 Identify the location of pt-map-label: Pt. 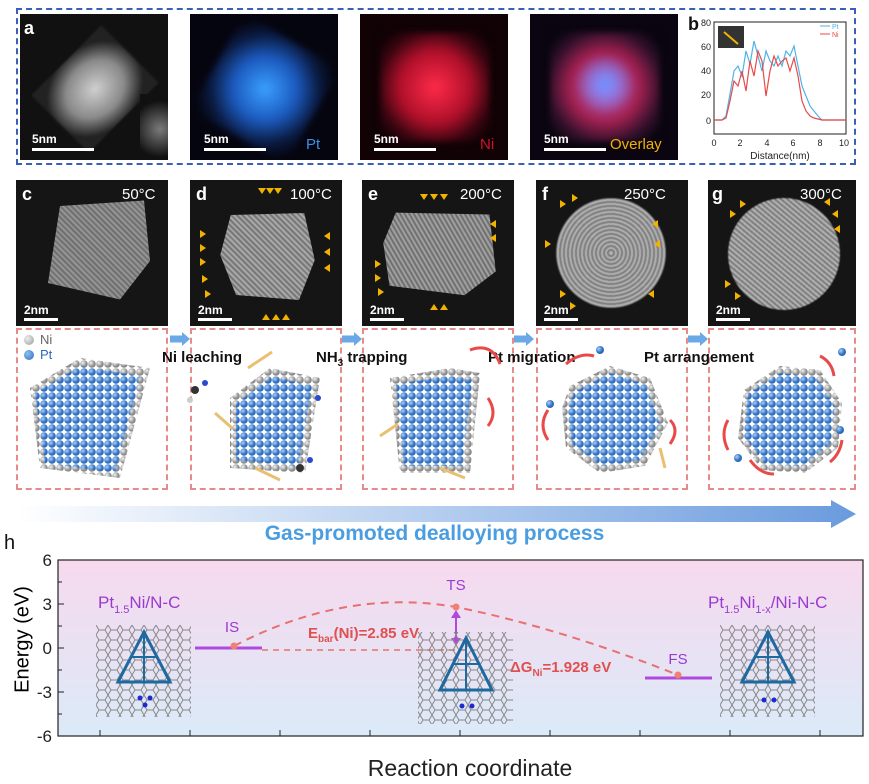
(313, 144).